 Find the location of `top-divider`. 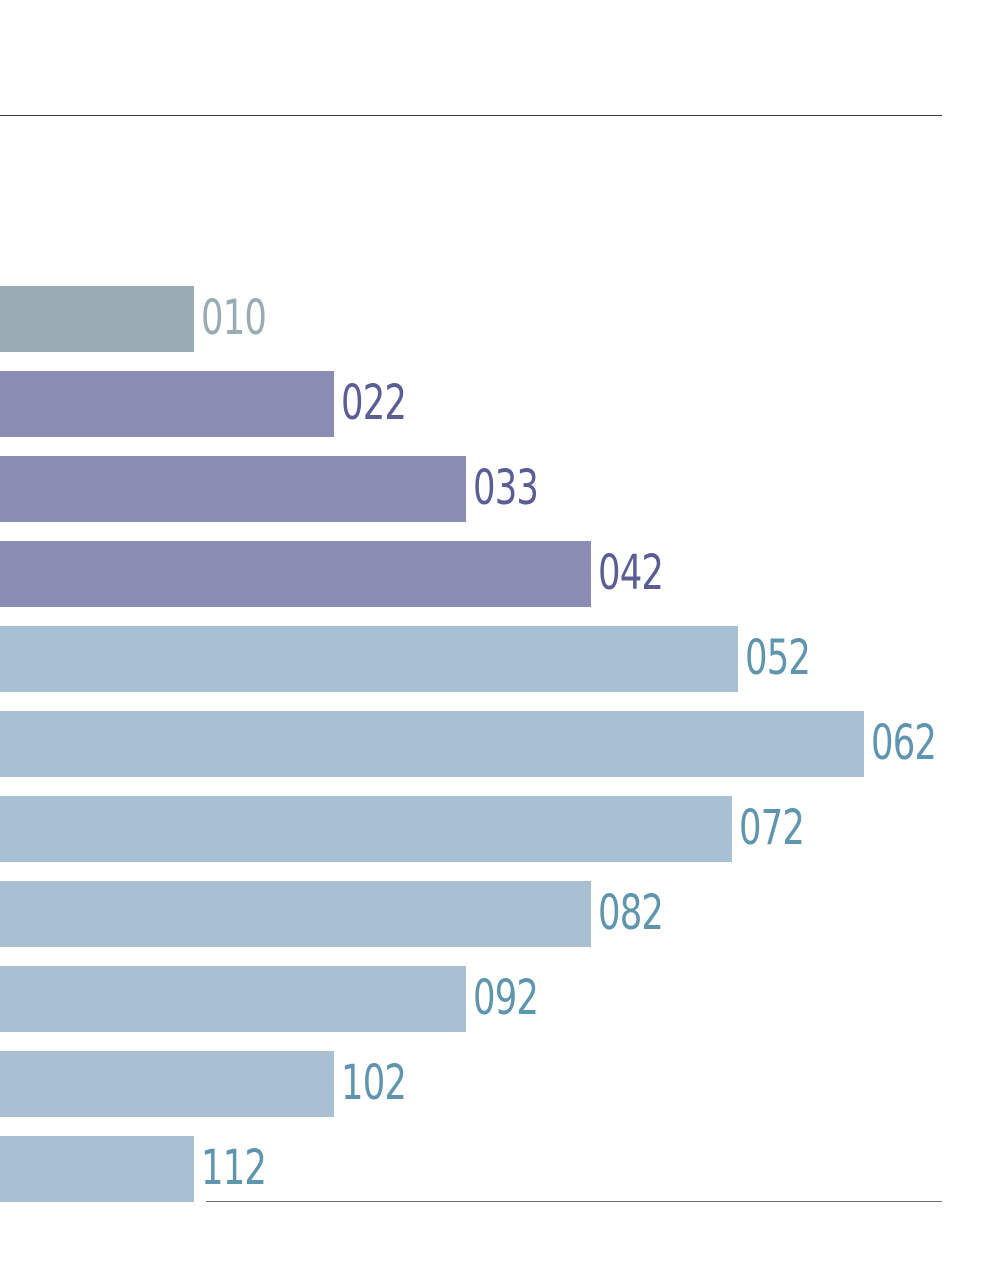

top-divider is located at coordinates (471, 115).